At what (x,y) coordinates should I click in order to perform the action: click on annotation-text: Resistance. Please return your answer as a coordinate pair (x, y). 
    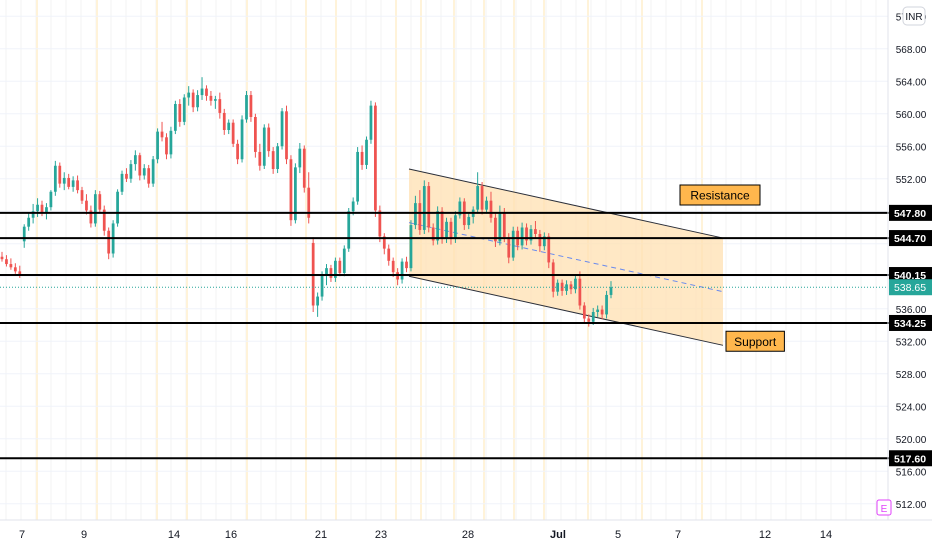
    Looking at the image, I should click on (720, 196).